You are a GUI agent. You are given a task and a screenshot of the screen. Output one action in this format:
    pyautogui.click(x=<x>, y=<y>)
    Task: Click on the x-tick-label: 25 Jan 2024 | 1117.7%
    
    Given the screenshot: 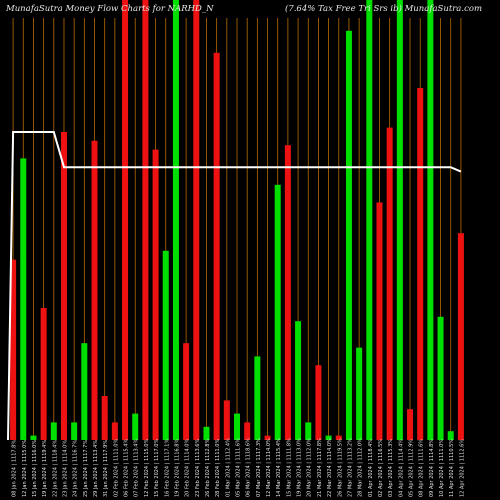 What is the action you would take?
    pyautogui.click(x=86, y=468)
    